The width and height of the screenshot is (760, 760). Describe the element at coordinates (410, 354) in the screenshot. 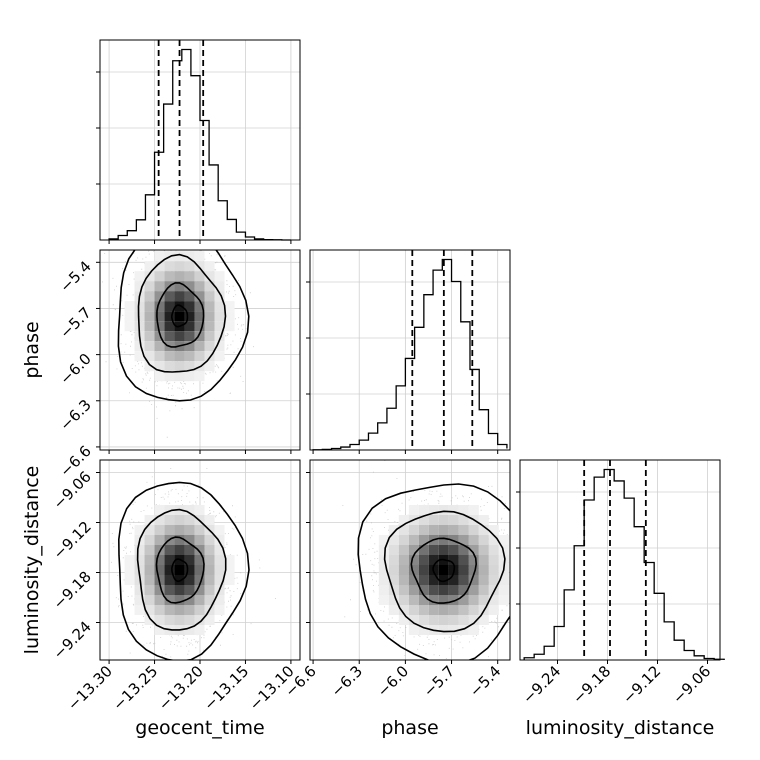

I see `histogram-step-phase` at that location.